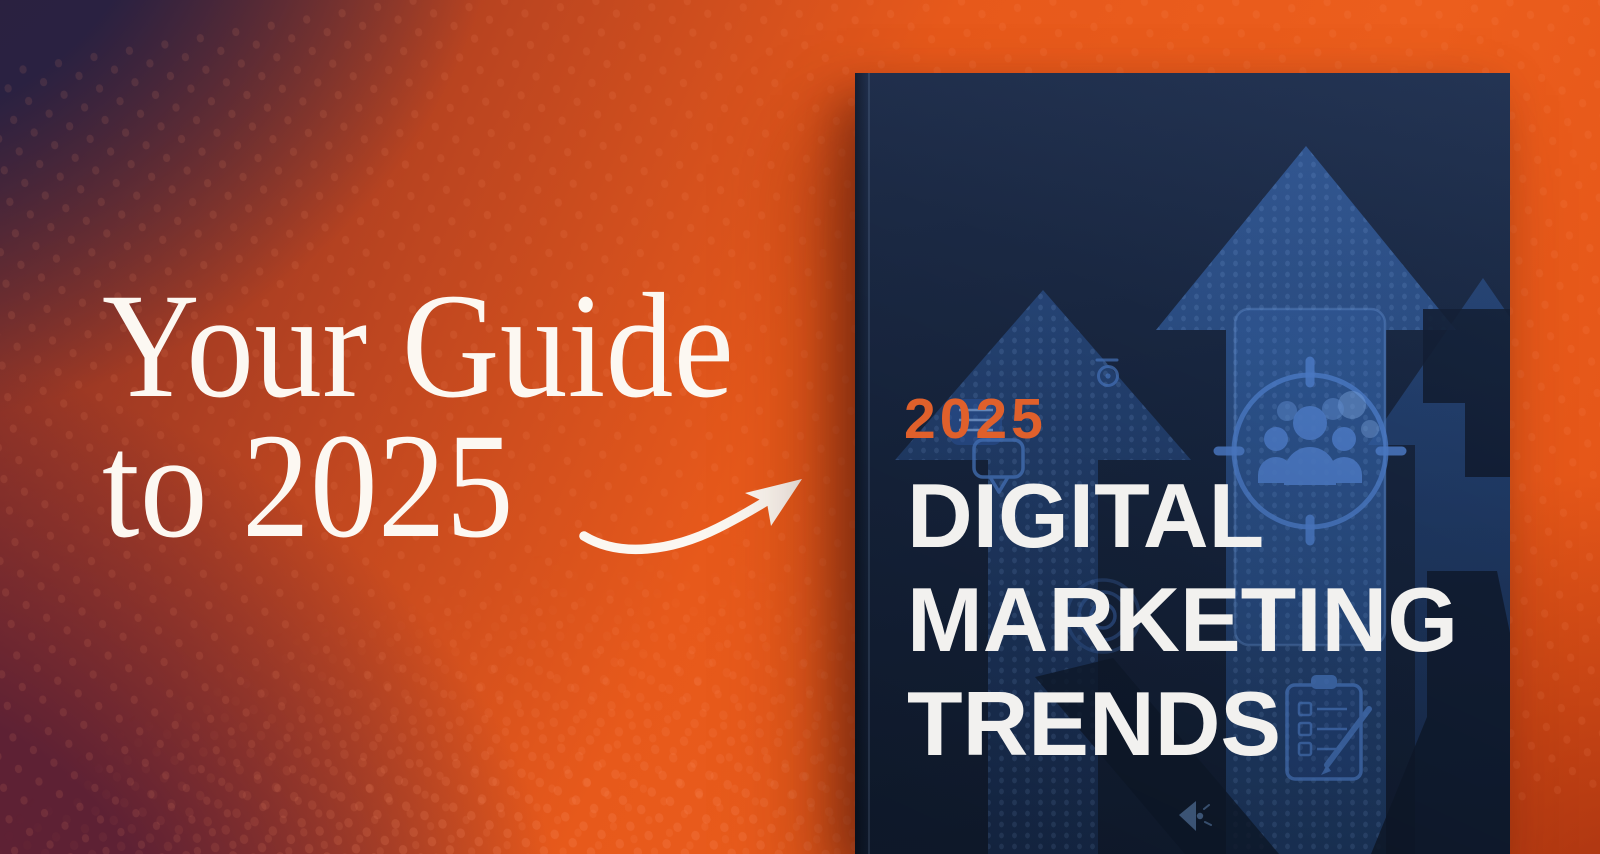  Describe the element at coordinates (308, 486) in the screenshot. I see `headline-line-2: to 2025` at that location.